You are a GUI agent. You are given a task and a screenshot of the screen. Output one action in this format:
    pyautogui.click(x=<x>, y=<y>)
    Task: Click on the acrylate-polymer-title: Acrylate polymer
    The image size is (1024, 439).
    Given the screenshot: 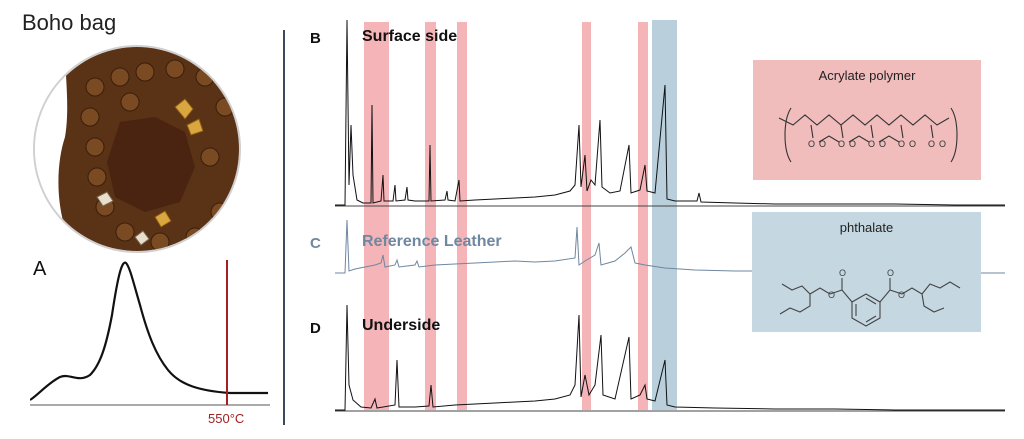 What is the action you would take?
    pyautogui.click(x=867, y=75)
    